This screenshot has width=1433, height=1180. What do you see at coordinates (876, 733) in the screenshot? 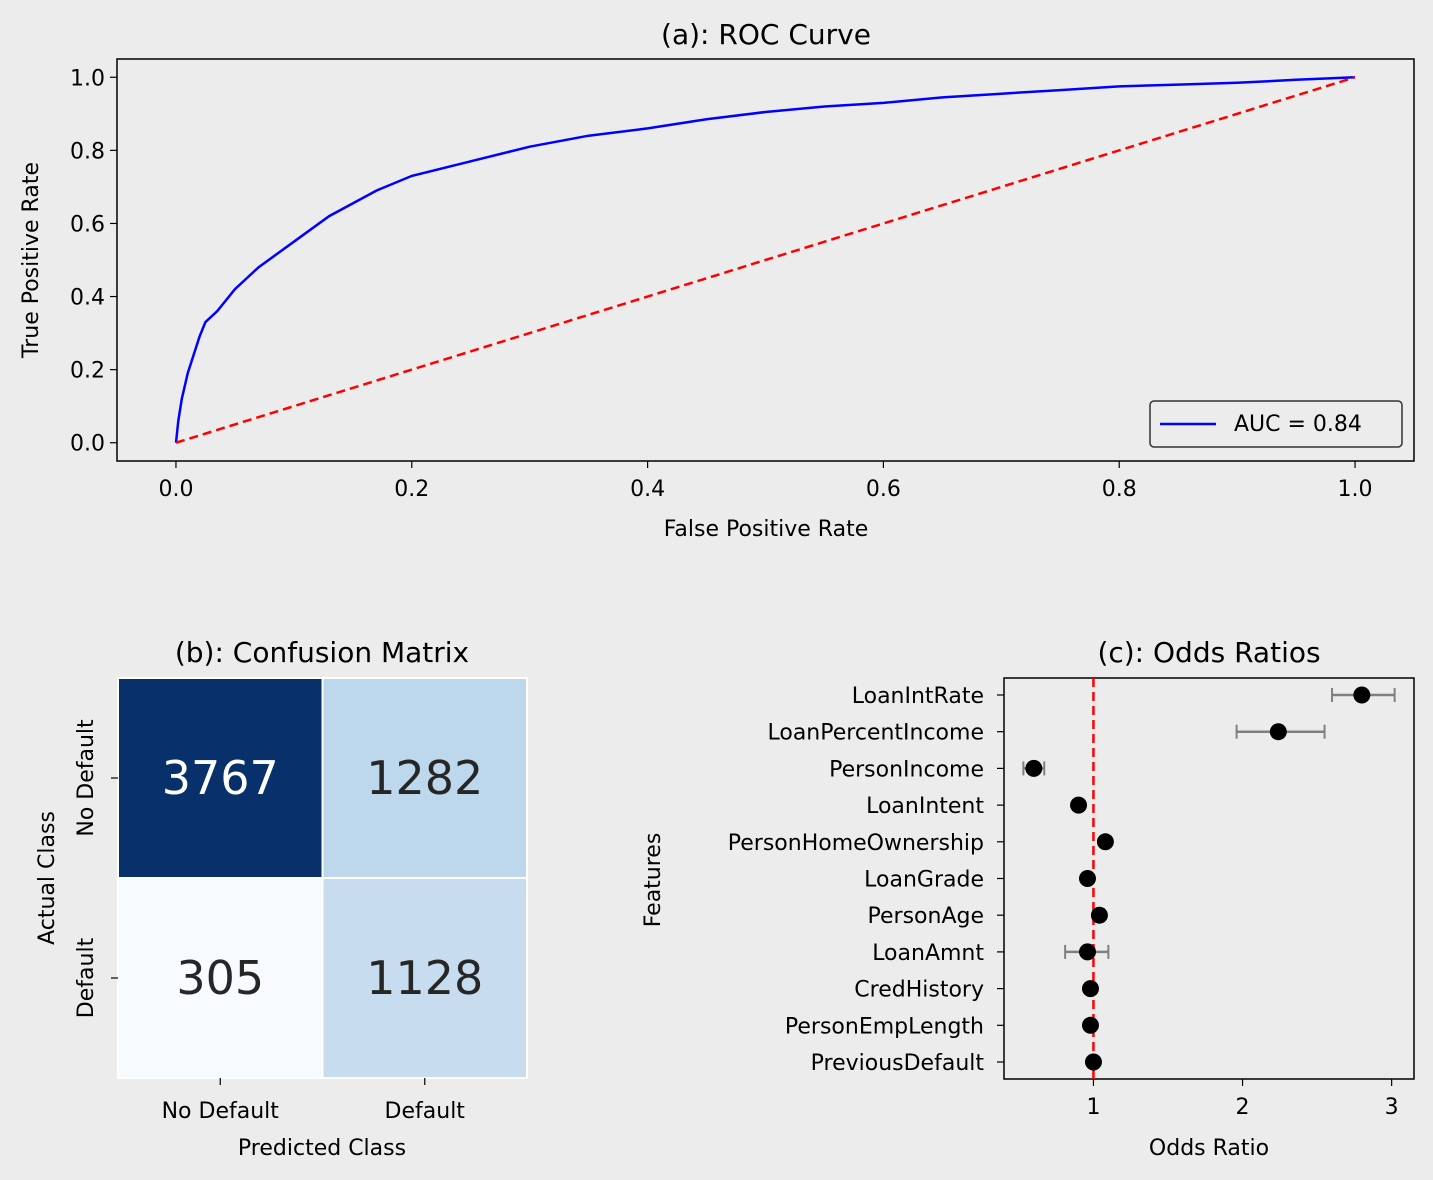
I see `or-y-tick-label: LoanPercentIncome` at bounding box center [876, 733].